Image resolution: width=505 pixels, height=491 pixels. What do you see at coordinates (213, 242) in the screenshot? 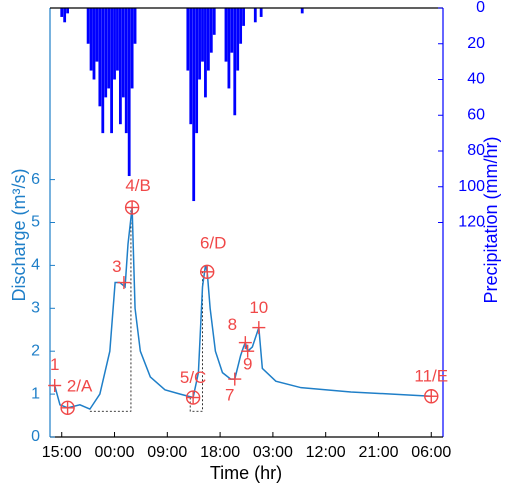
I see `annotation-label: 6/D` at bounding box center [213, 242].